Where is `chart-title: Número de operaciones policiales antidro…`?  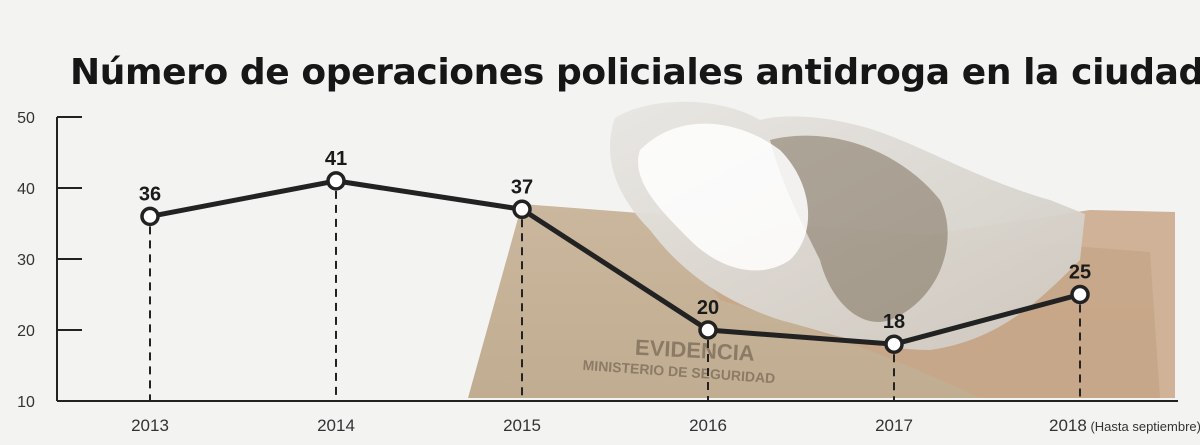
chart-title: Número de operaciones policiales antidro… is located at coordinates (635, 72).